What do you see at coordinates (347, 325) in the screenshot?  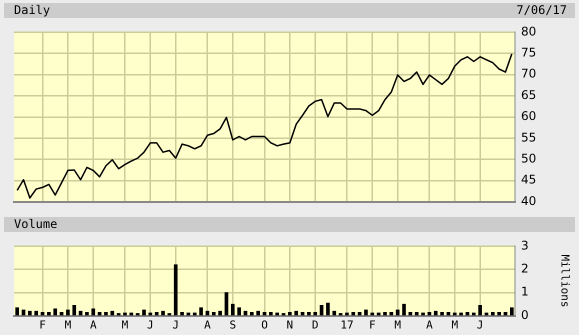 I see `x-tick-label: 17` at bounding box center [347, 325].